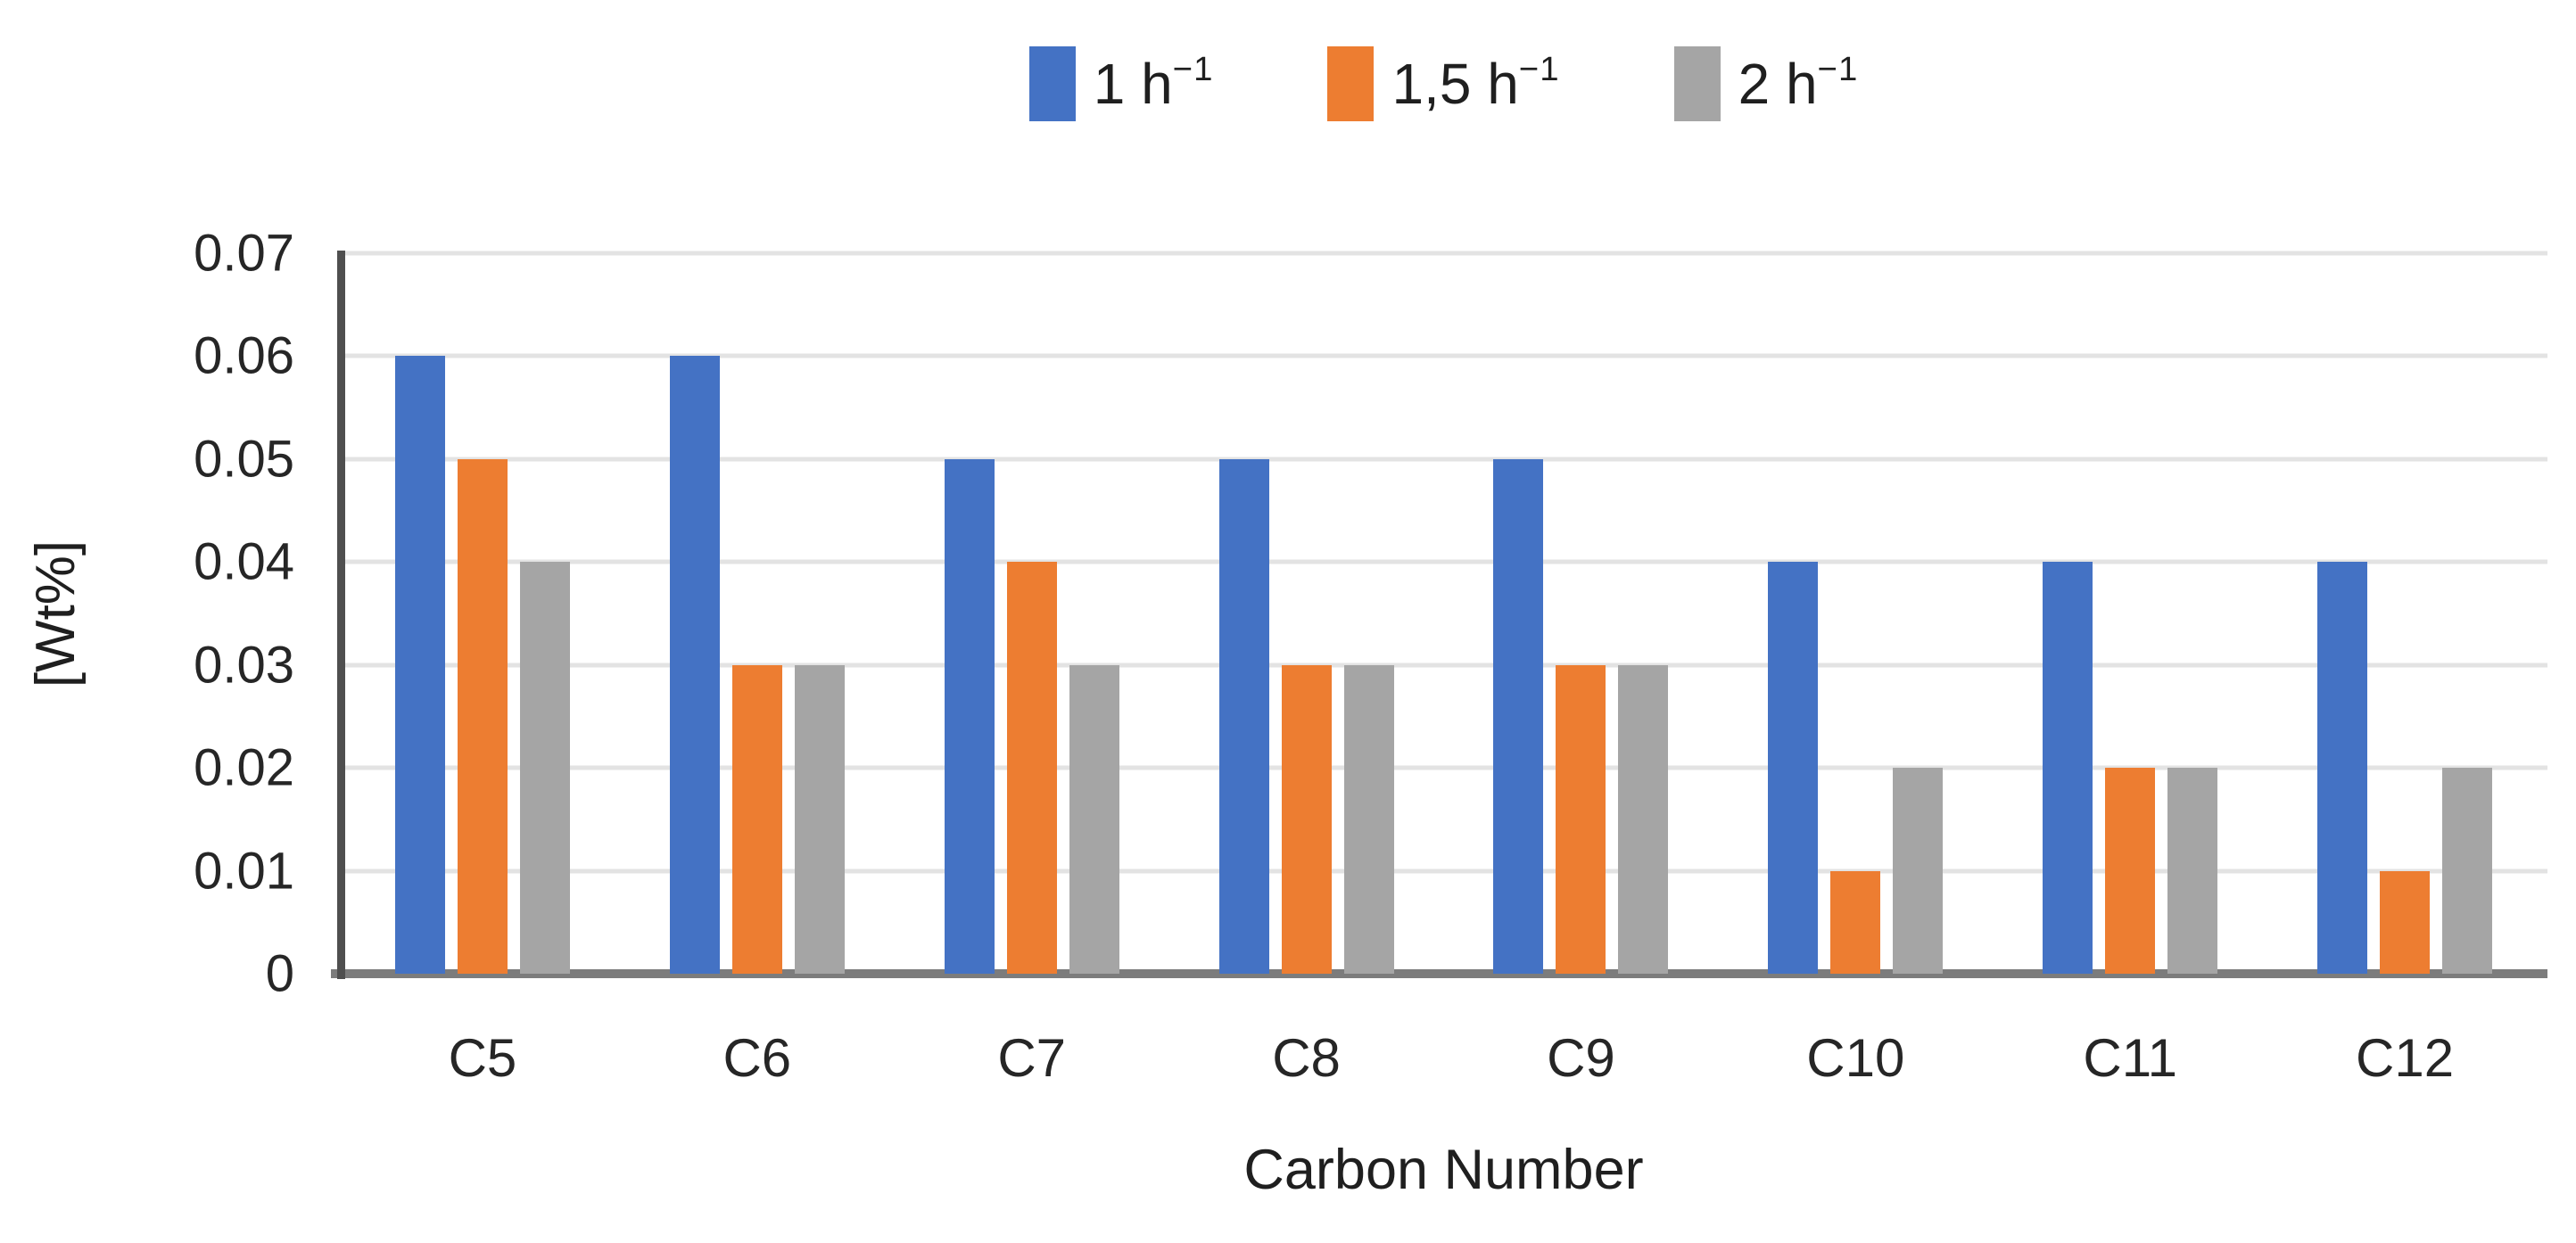 Image resolution: width=2576 pixels, height=1243 pixels. I want to click on legend-item-1-5-h: 1,5 h−1, so click(1443, 83).